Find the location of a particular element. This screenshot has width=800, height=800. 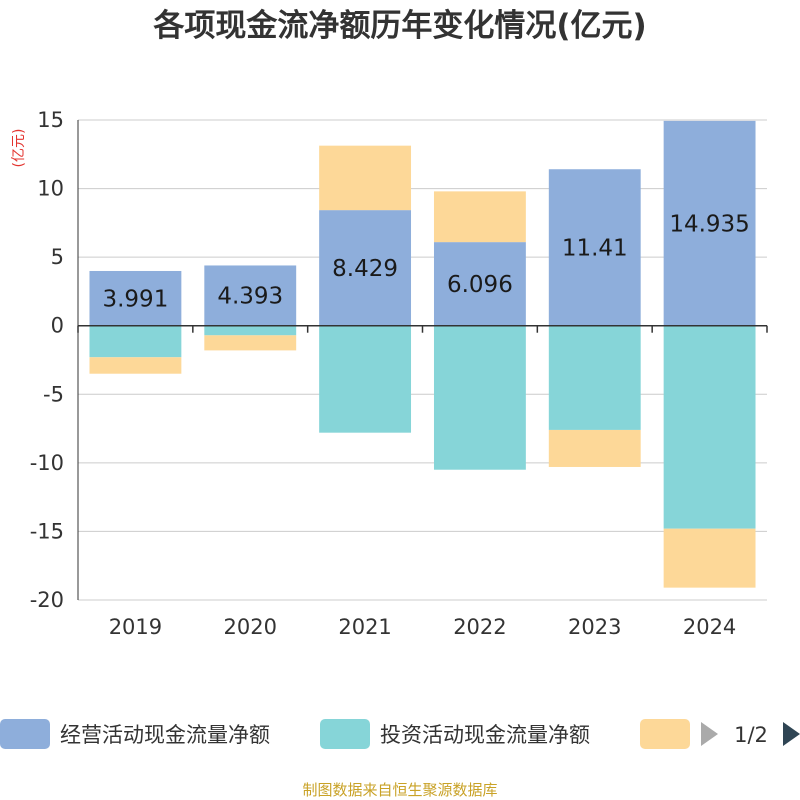

data-label: 8.429 is located at coordinates (365, 269).